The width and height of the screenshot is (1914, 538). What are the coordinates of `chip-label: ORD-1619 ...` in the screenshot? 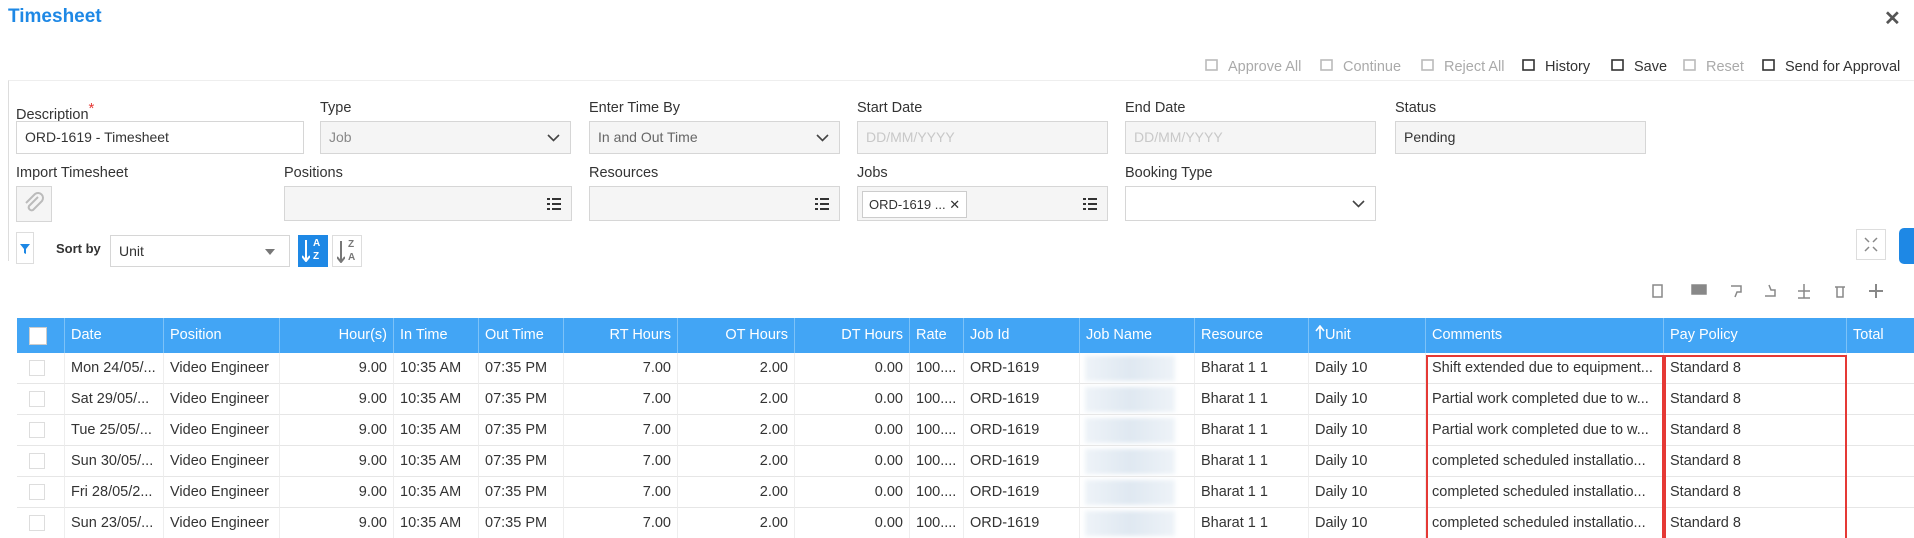 It's located at (907, 204).